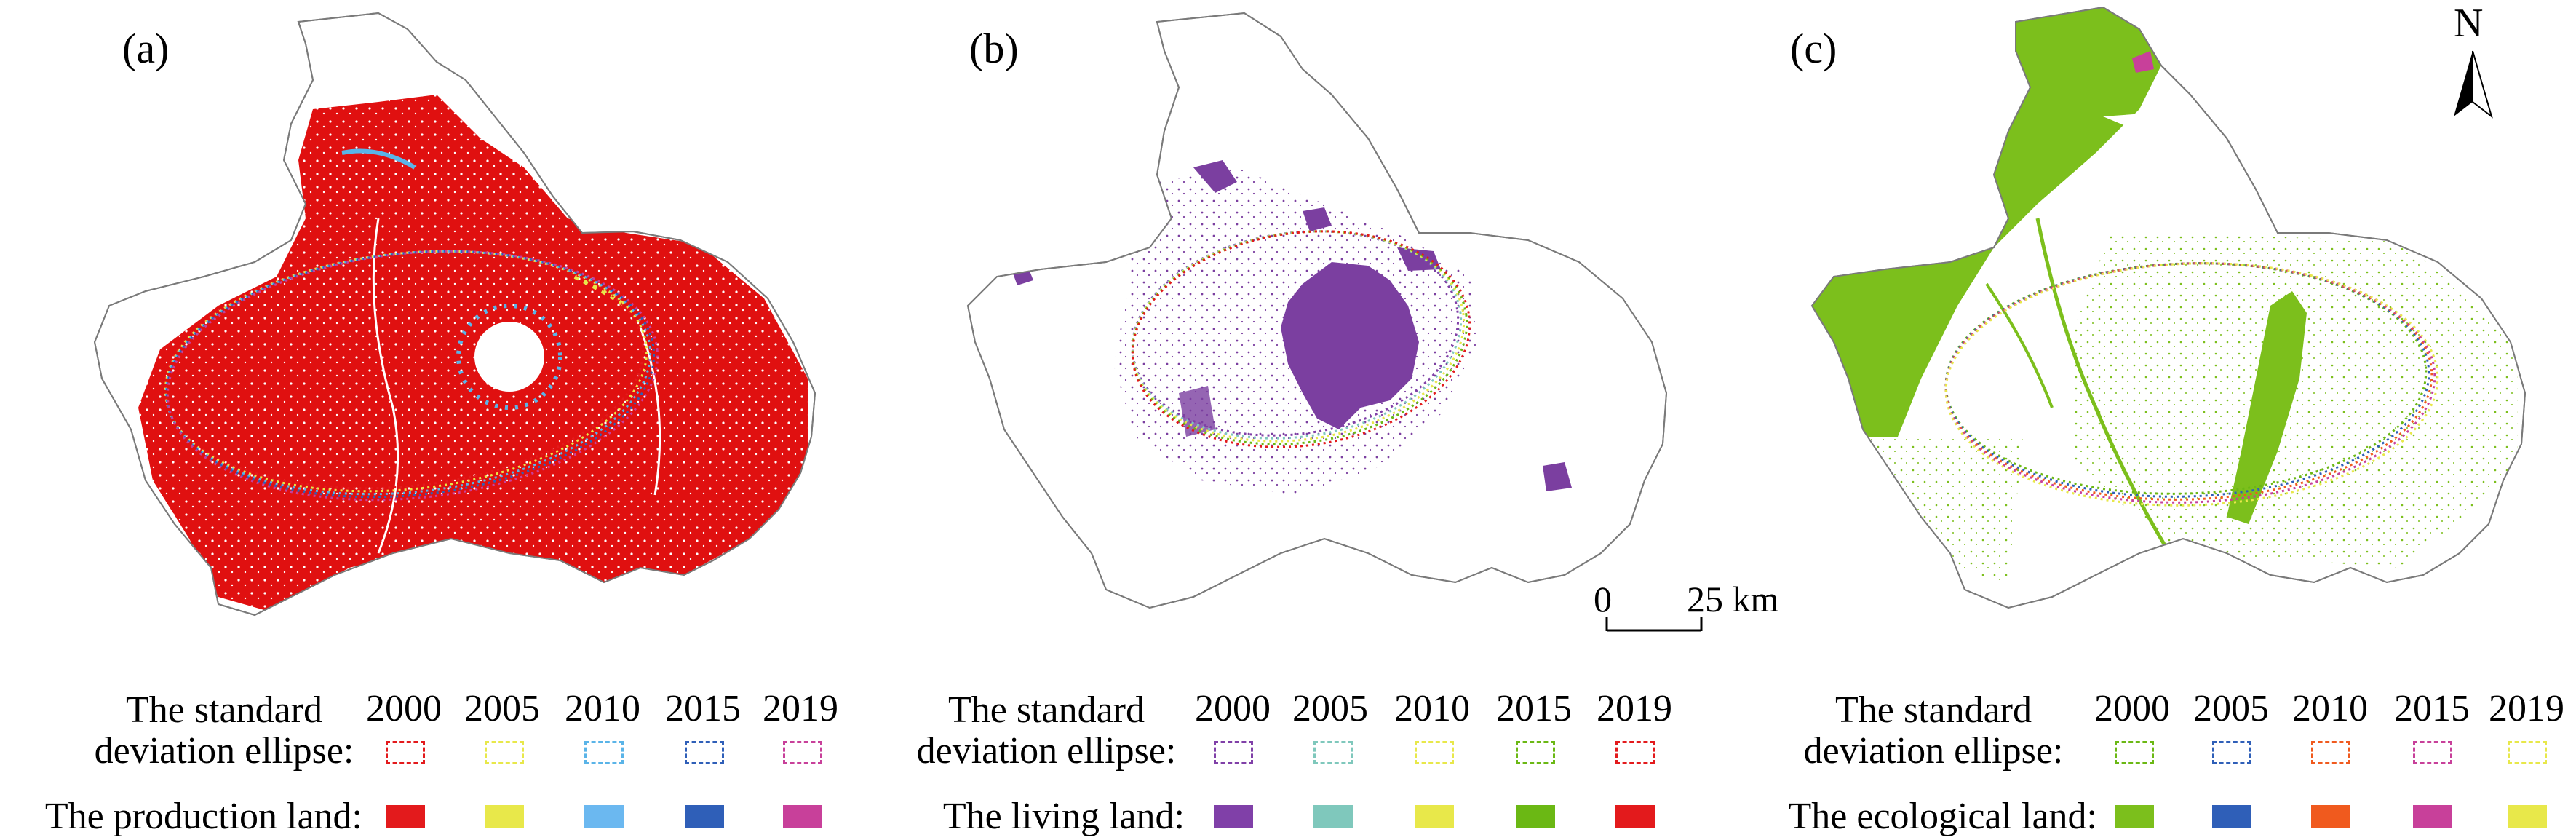 The height and width of the screenshot is (840, 2576). I want to click on ecological-land-ridge, so click(2267, 407).